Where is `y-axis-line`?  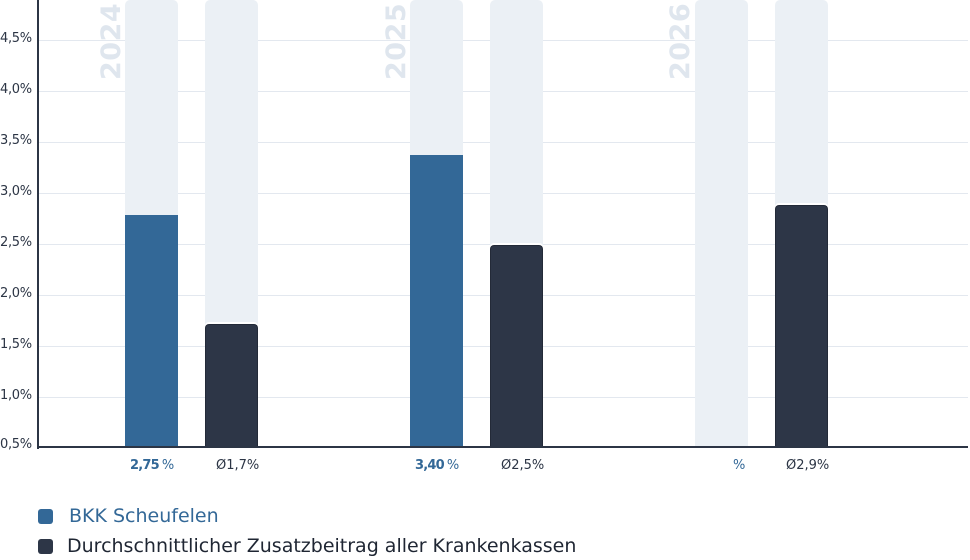
y-axis-line is located at coordinates (38, 224).